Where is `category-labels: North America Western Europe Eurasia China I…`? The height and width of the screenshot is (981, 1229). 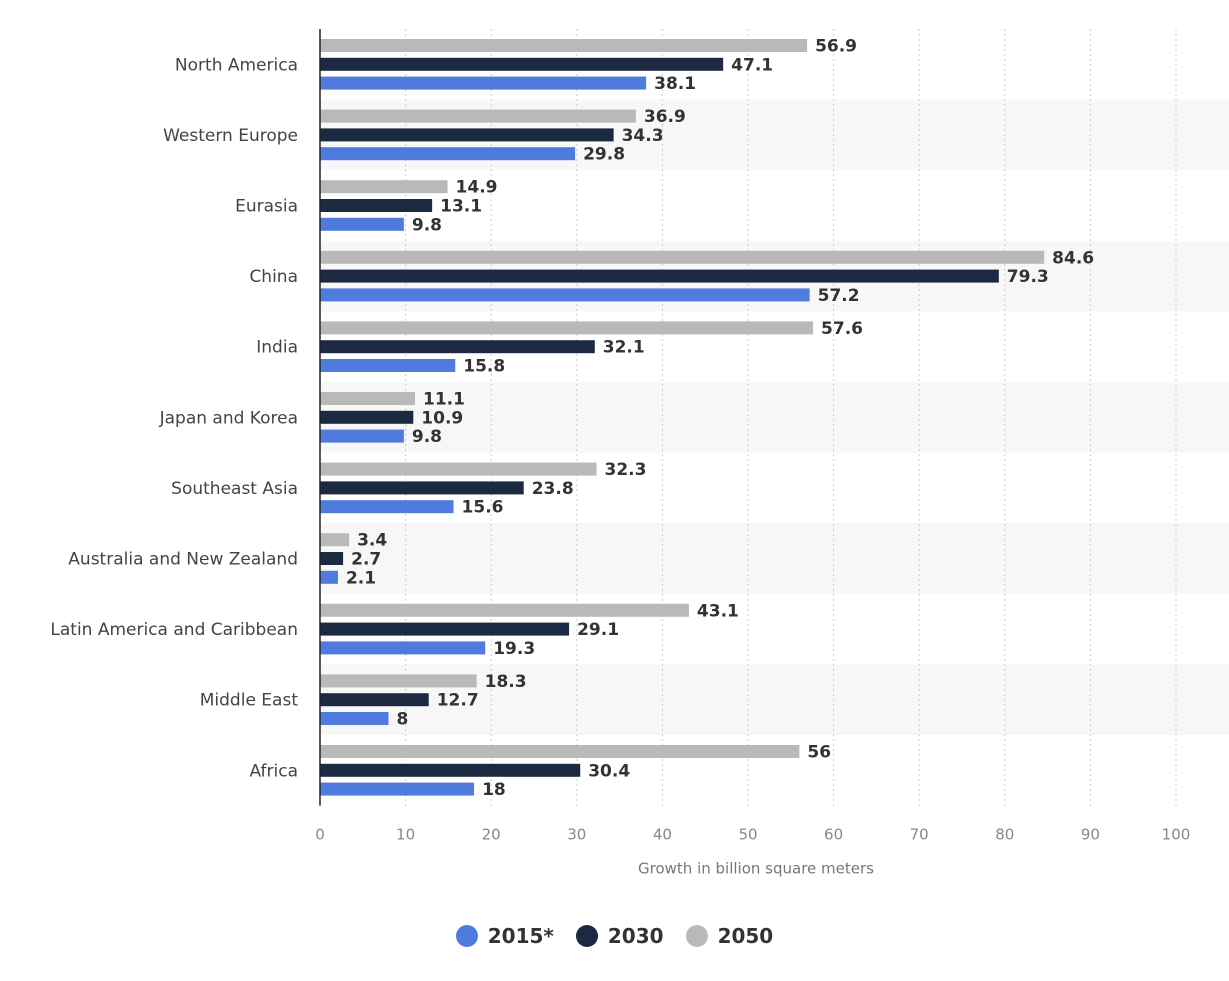 category-labels: North America Western Europe Eurasia China I… is located at coordinates (174, 418).